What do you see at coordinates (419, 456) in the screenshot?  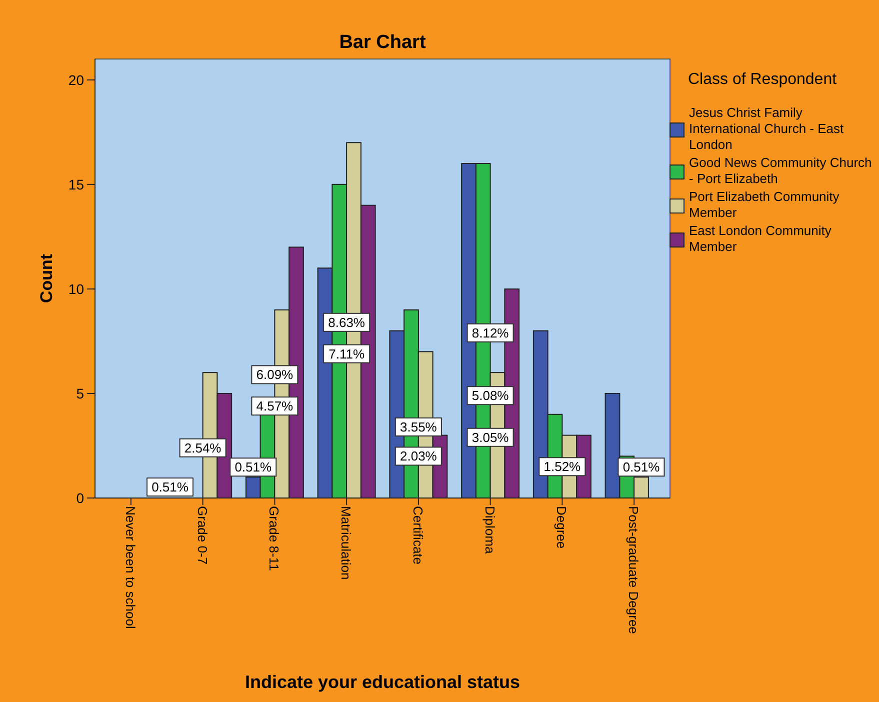 I see `annotation: 2.03%` at bounding box center [419, 456].